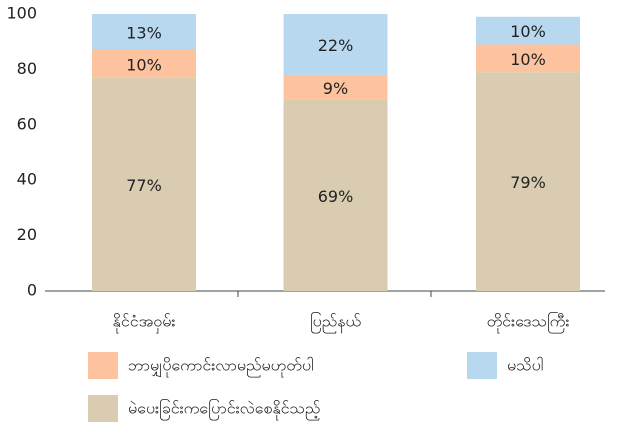 This screenshot has height=423, width=619. I want to click on y-tick-label: 20, so click(27, 234).